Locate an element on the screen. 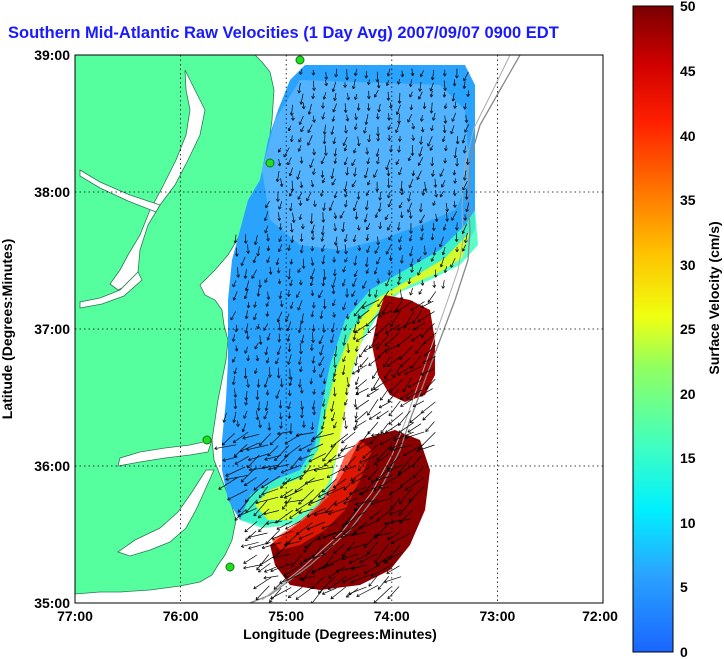 The height and width of the screenshot is (659, 724). colorbar-label: Surface Velocity (cm/s) is located at coordinates (714, 297).